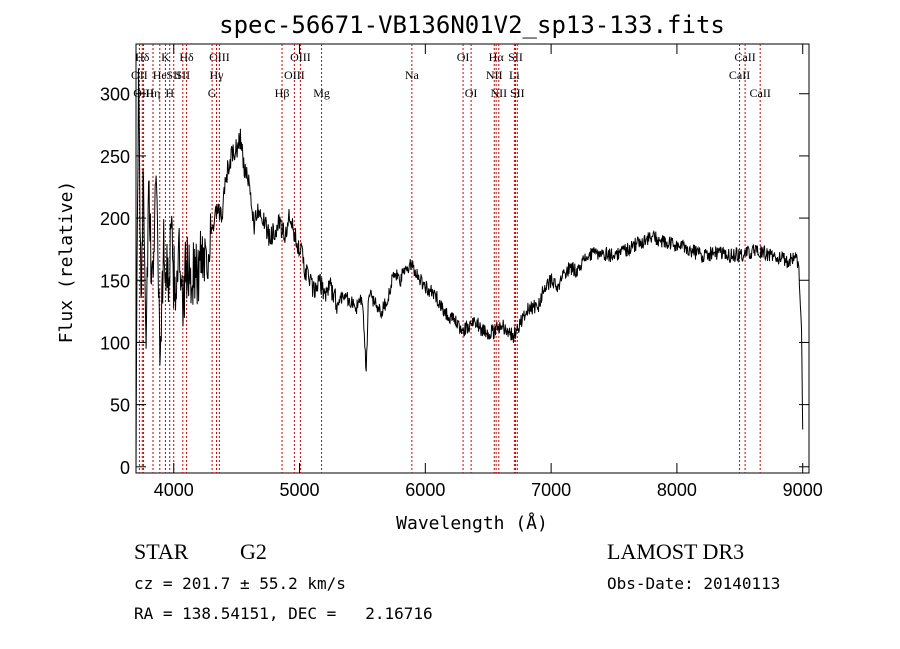  What do you see at coordinates (321, 93) in the screenshot?
I see `line-label-16: Mg` at bounding box center [321, 93].